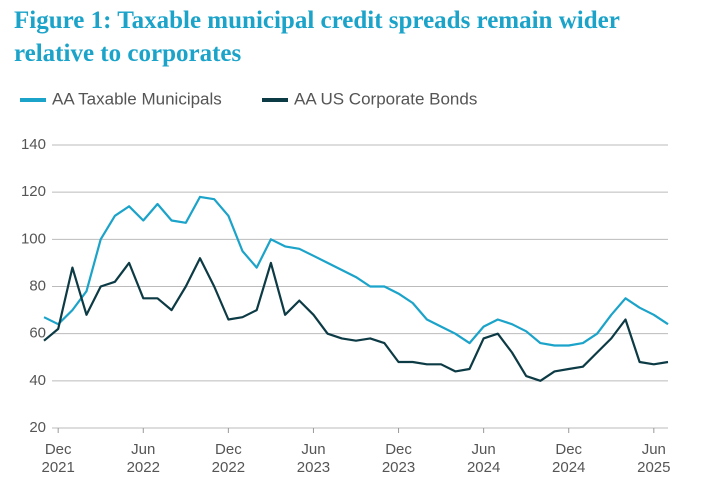 The image size is (712, 485). I want to click on y-tick-label: 60, so click(37, 333).